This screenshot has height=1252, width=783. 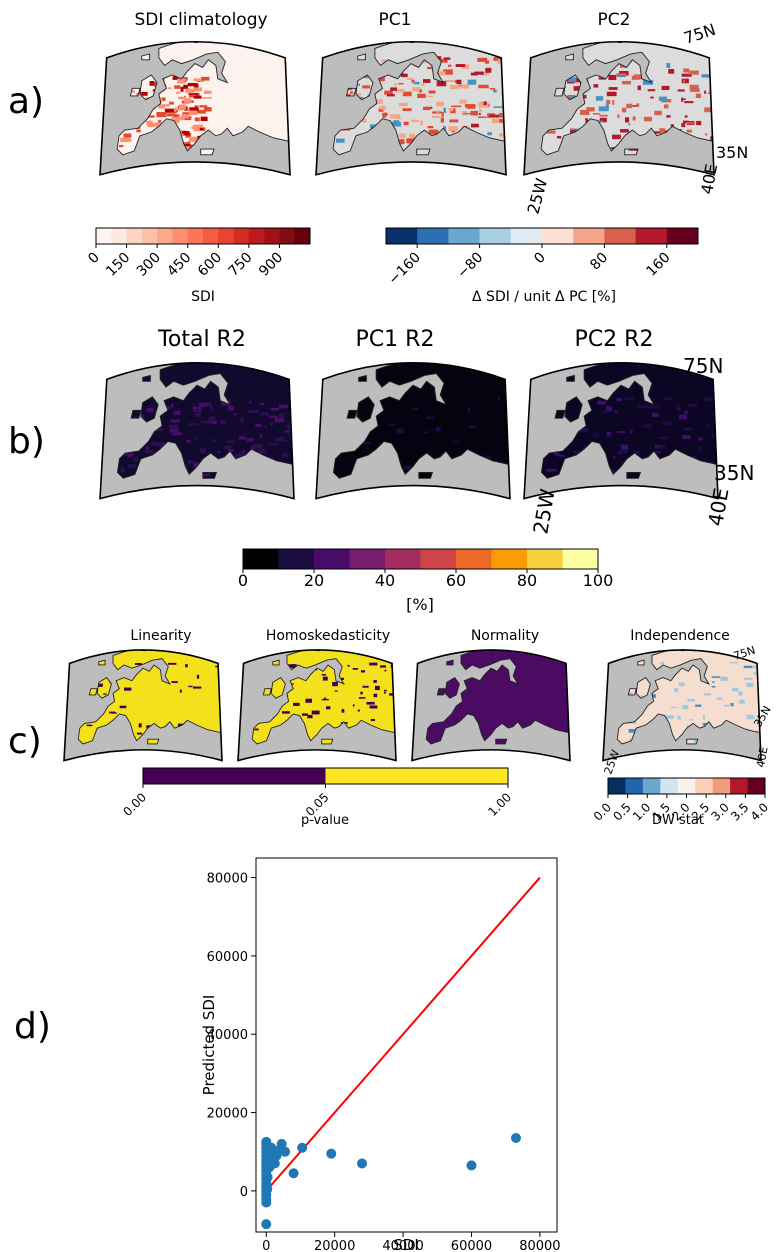 What do you see at coordinates (210, 265) in the screenshot?
I see `colorbar-tick-label: 600` at bounding box center [210, 265].